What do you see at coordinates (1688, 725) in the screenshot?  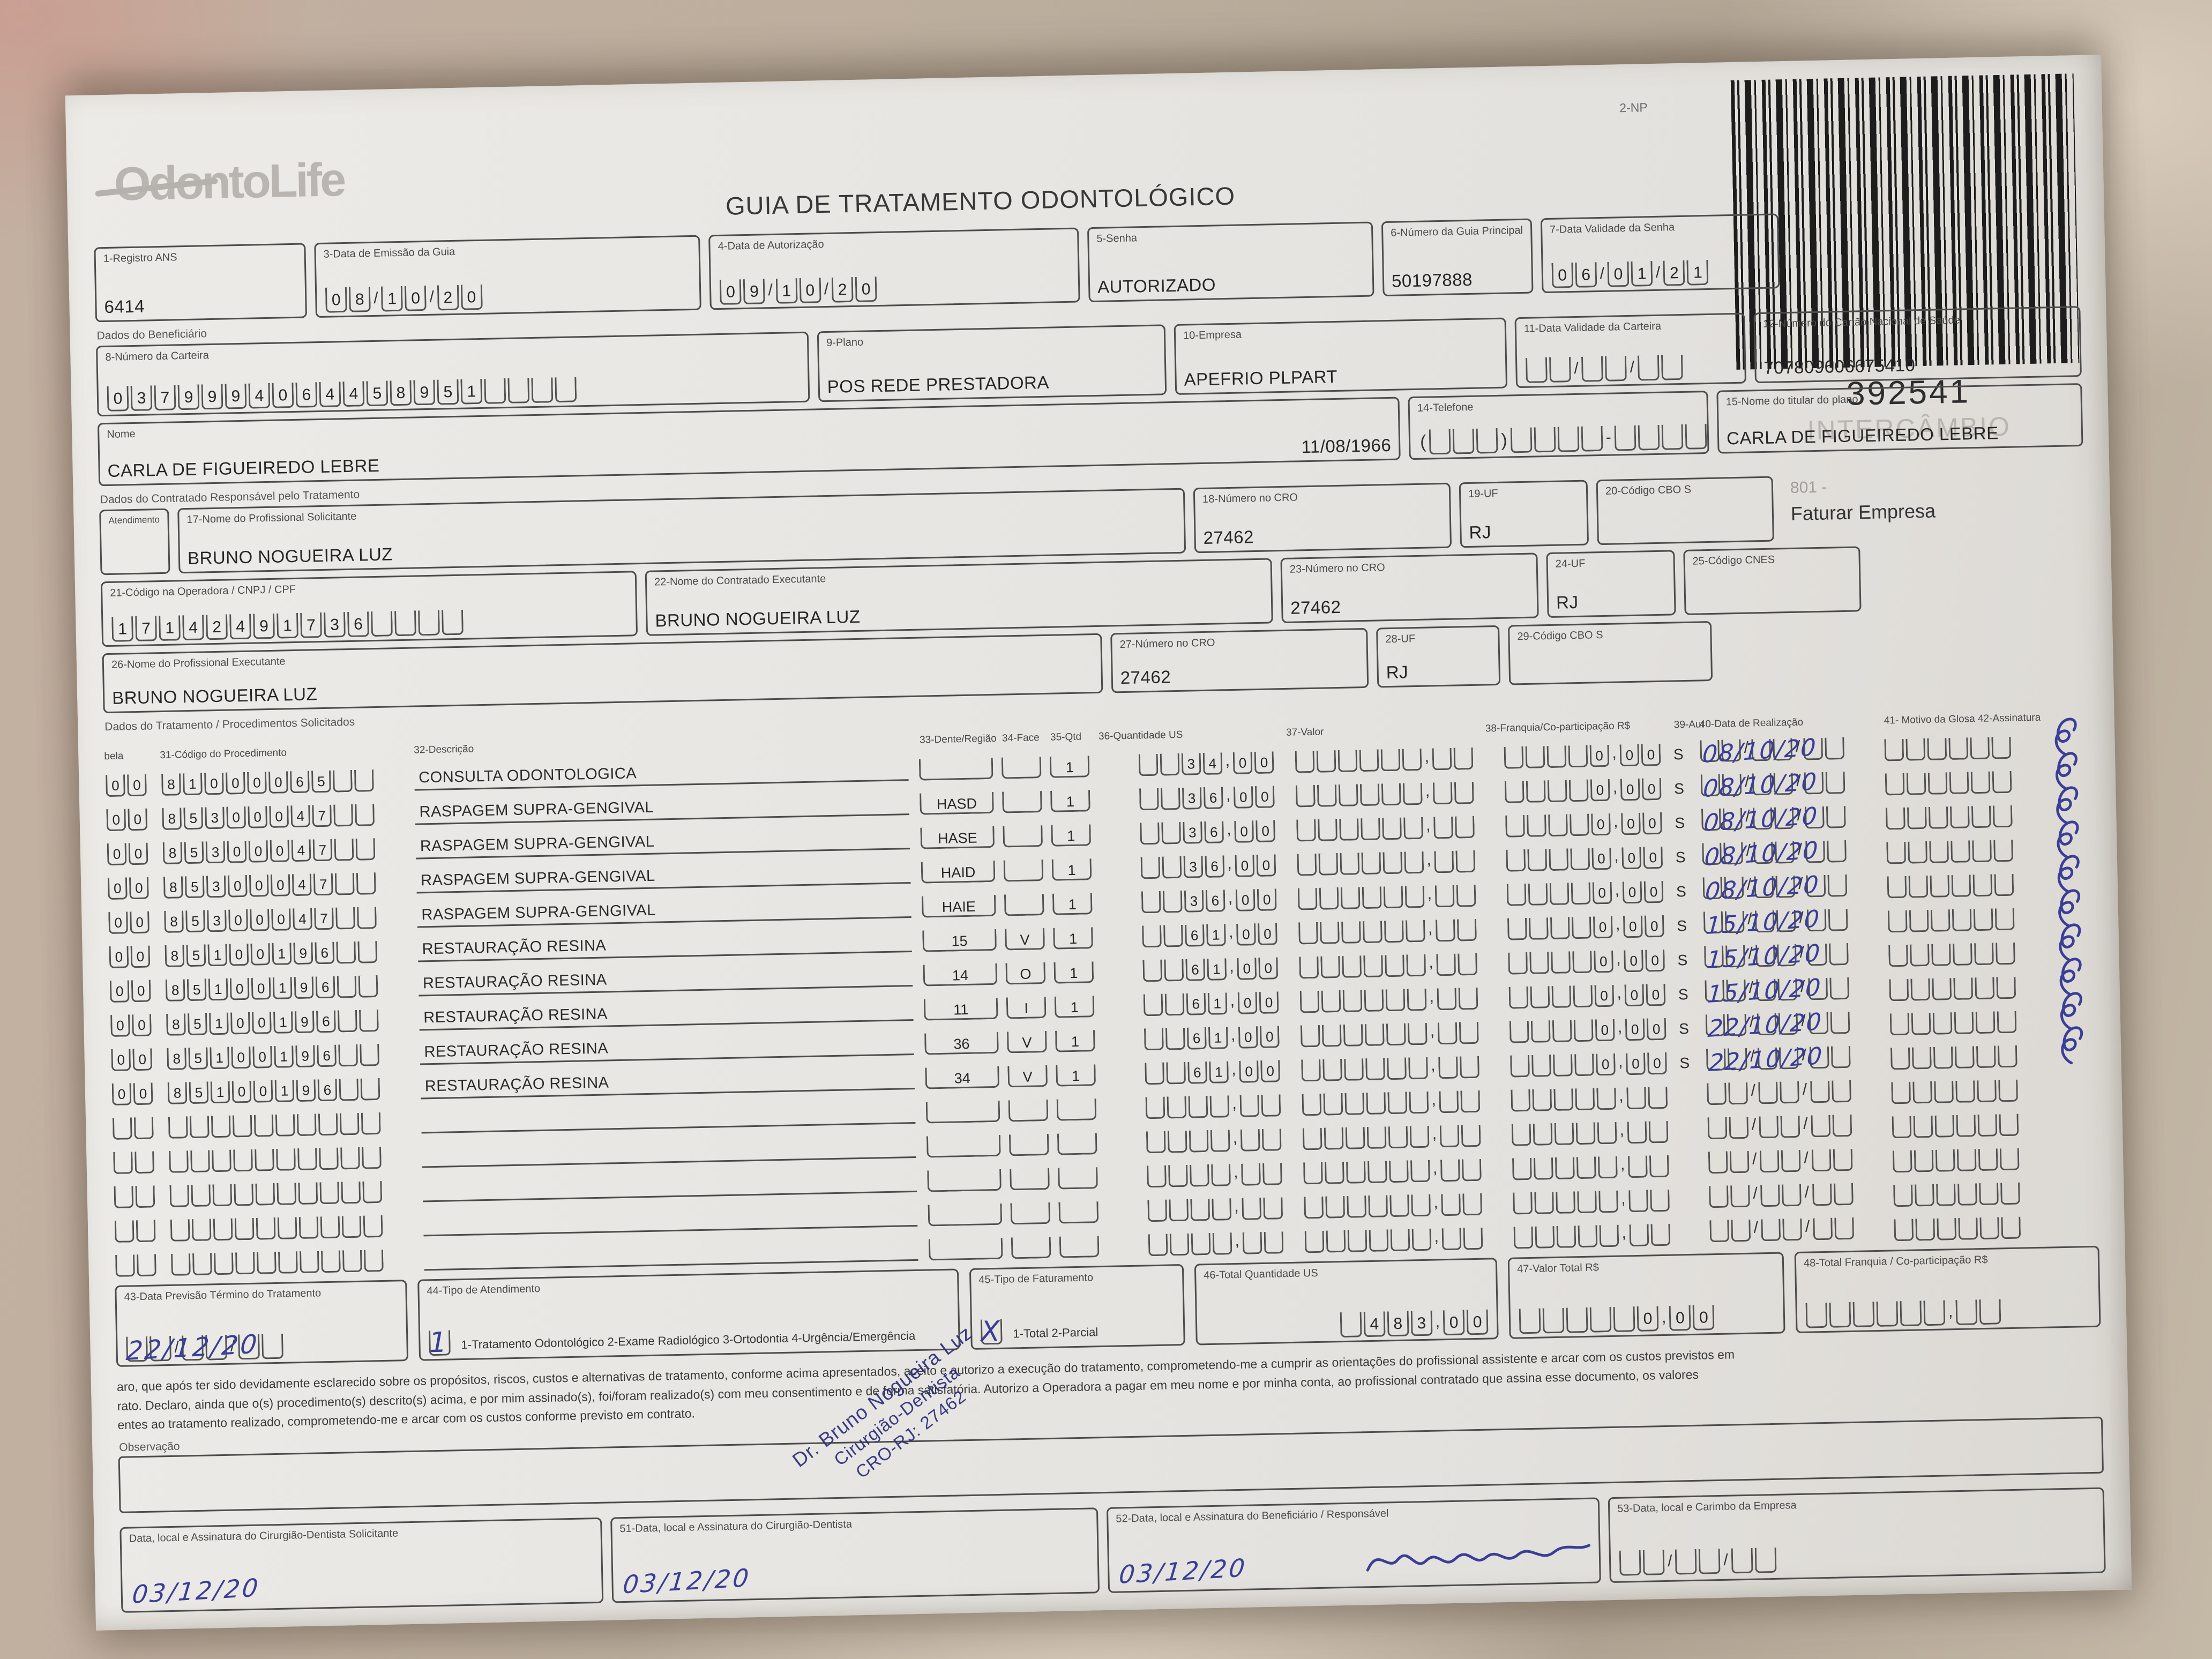 I see `col-aut: 39-Aut` at bounding box center [1688, 725].